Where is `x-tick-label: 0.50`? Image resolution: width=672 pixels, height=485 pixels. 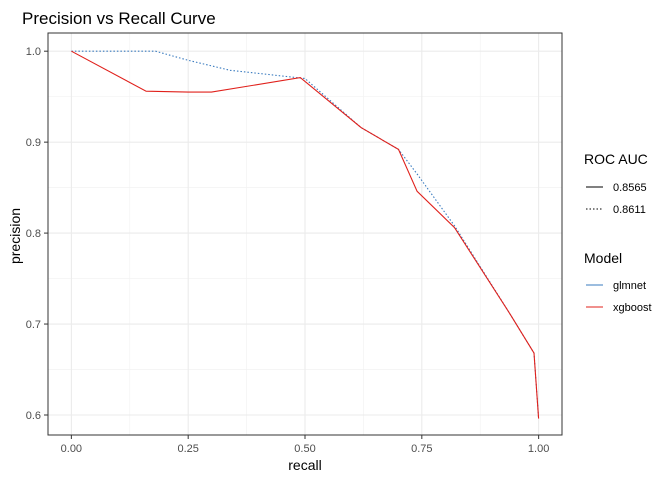
x-tick-label: 0.50 is located at coordinates (304, 449).